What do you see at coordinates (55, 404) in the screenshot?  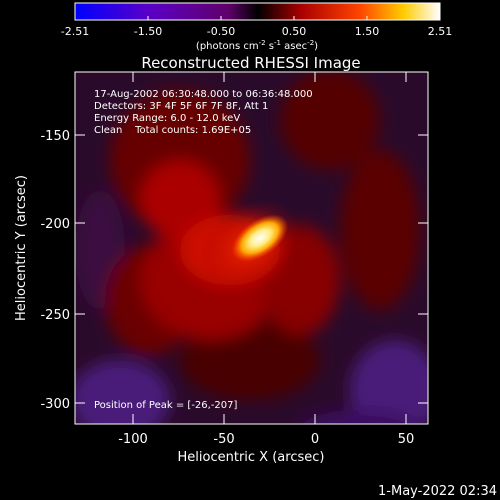 I see `y-tick-label: -300` at bounding box center [55, 404].